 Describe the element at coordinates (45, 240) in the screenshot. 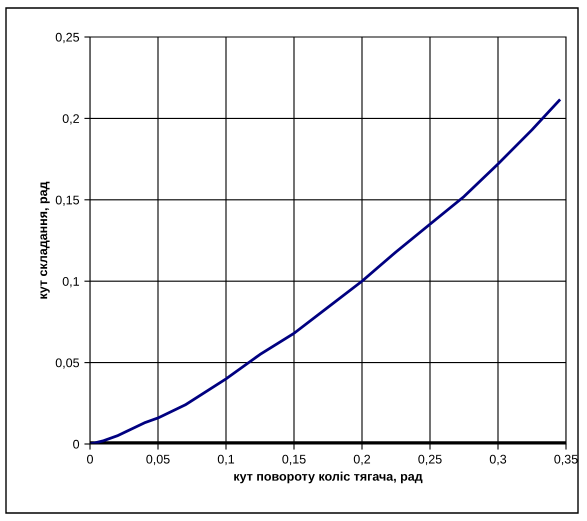

I see `y-axis-title: кут складання, рад` at that location.